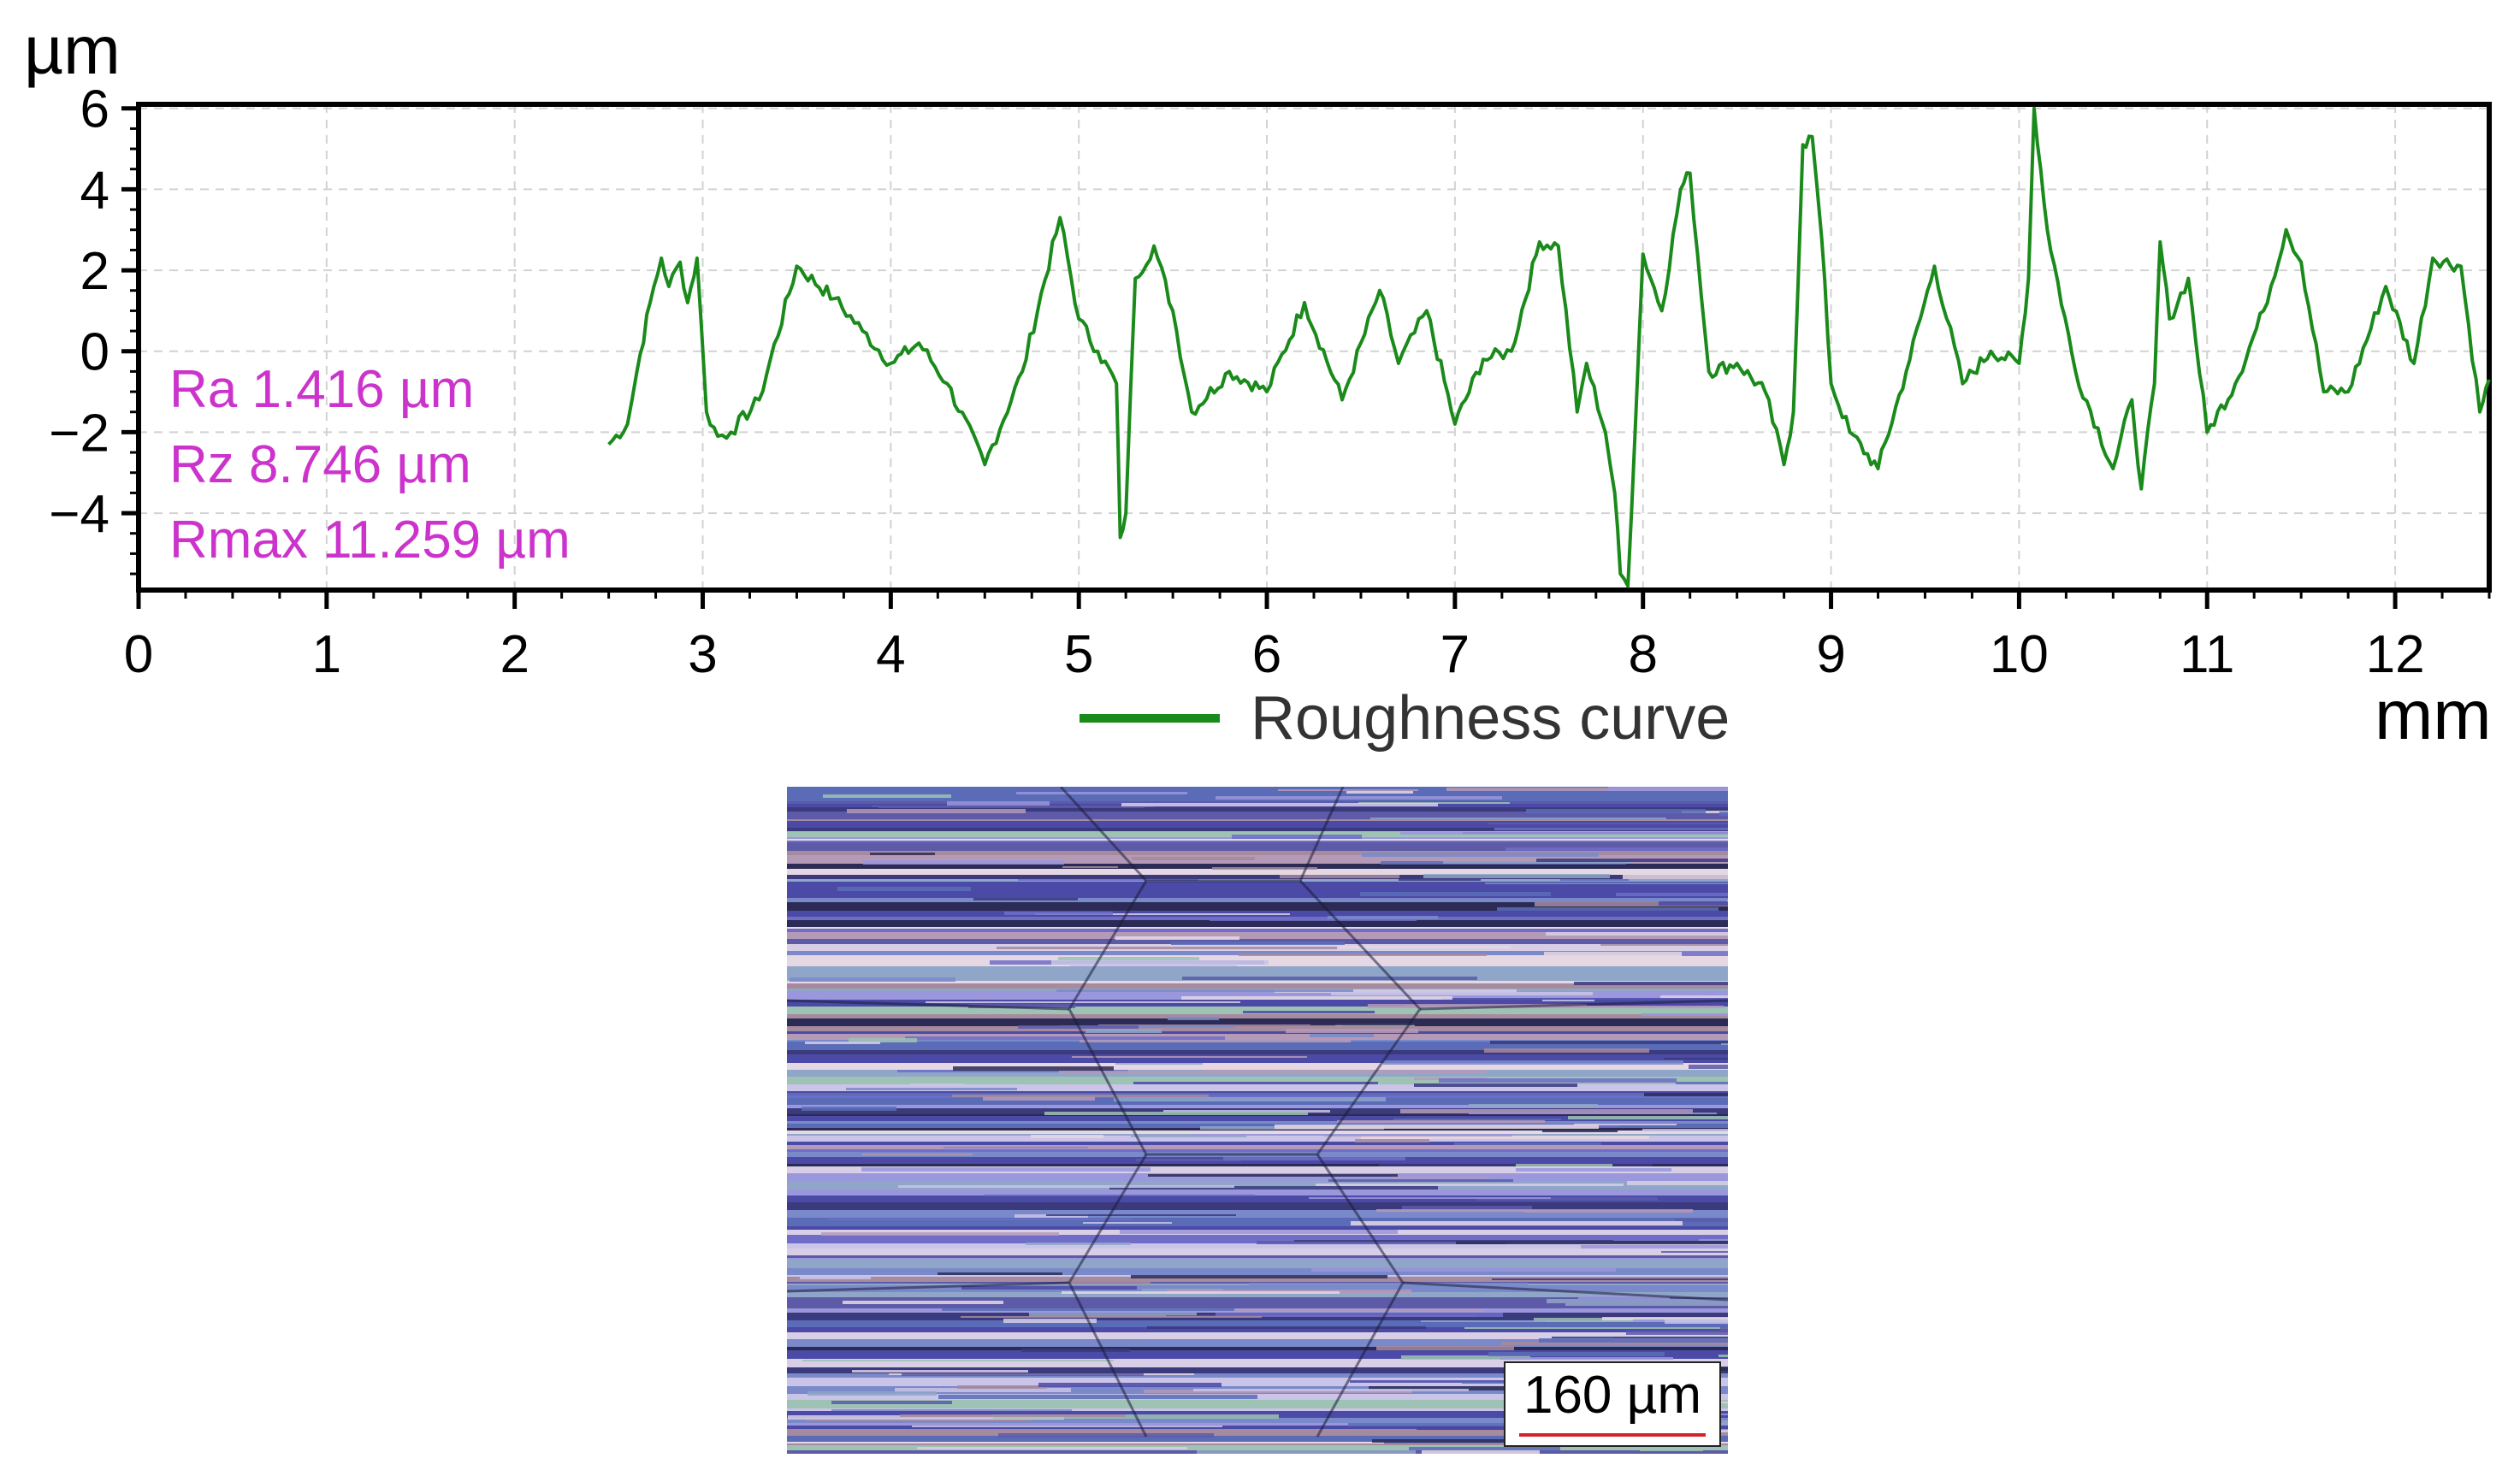 This screenshot has width=2520, height=1470. I want to click on legend: Roughness curve, so click(1405, 718).